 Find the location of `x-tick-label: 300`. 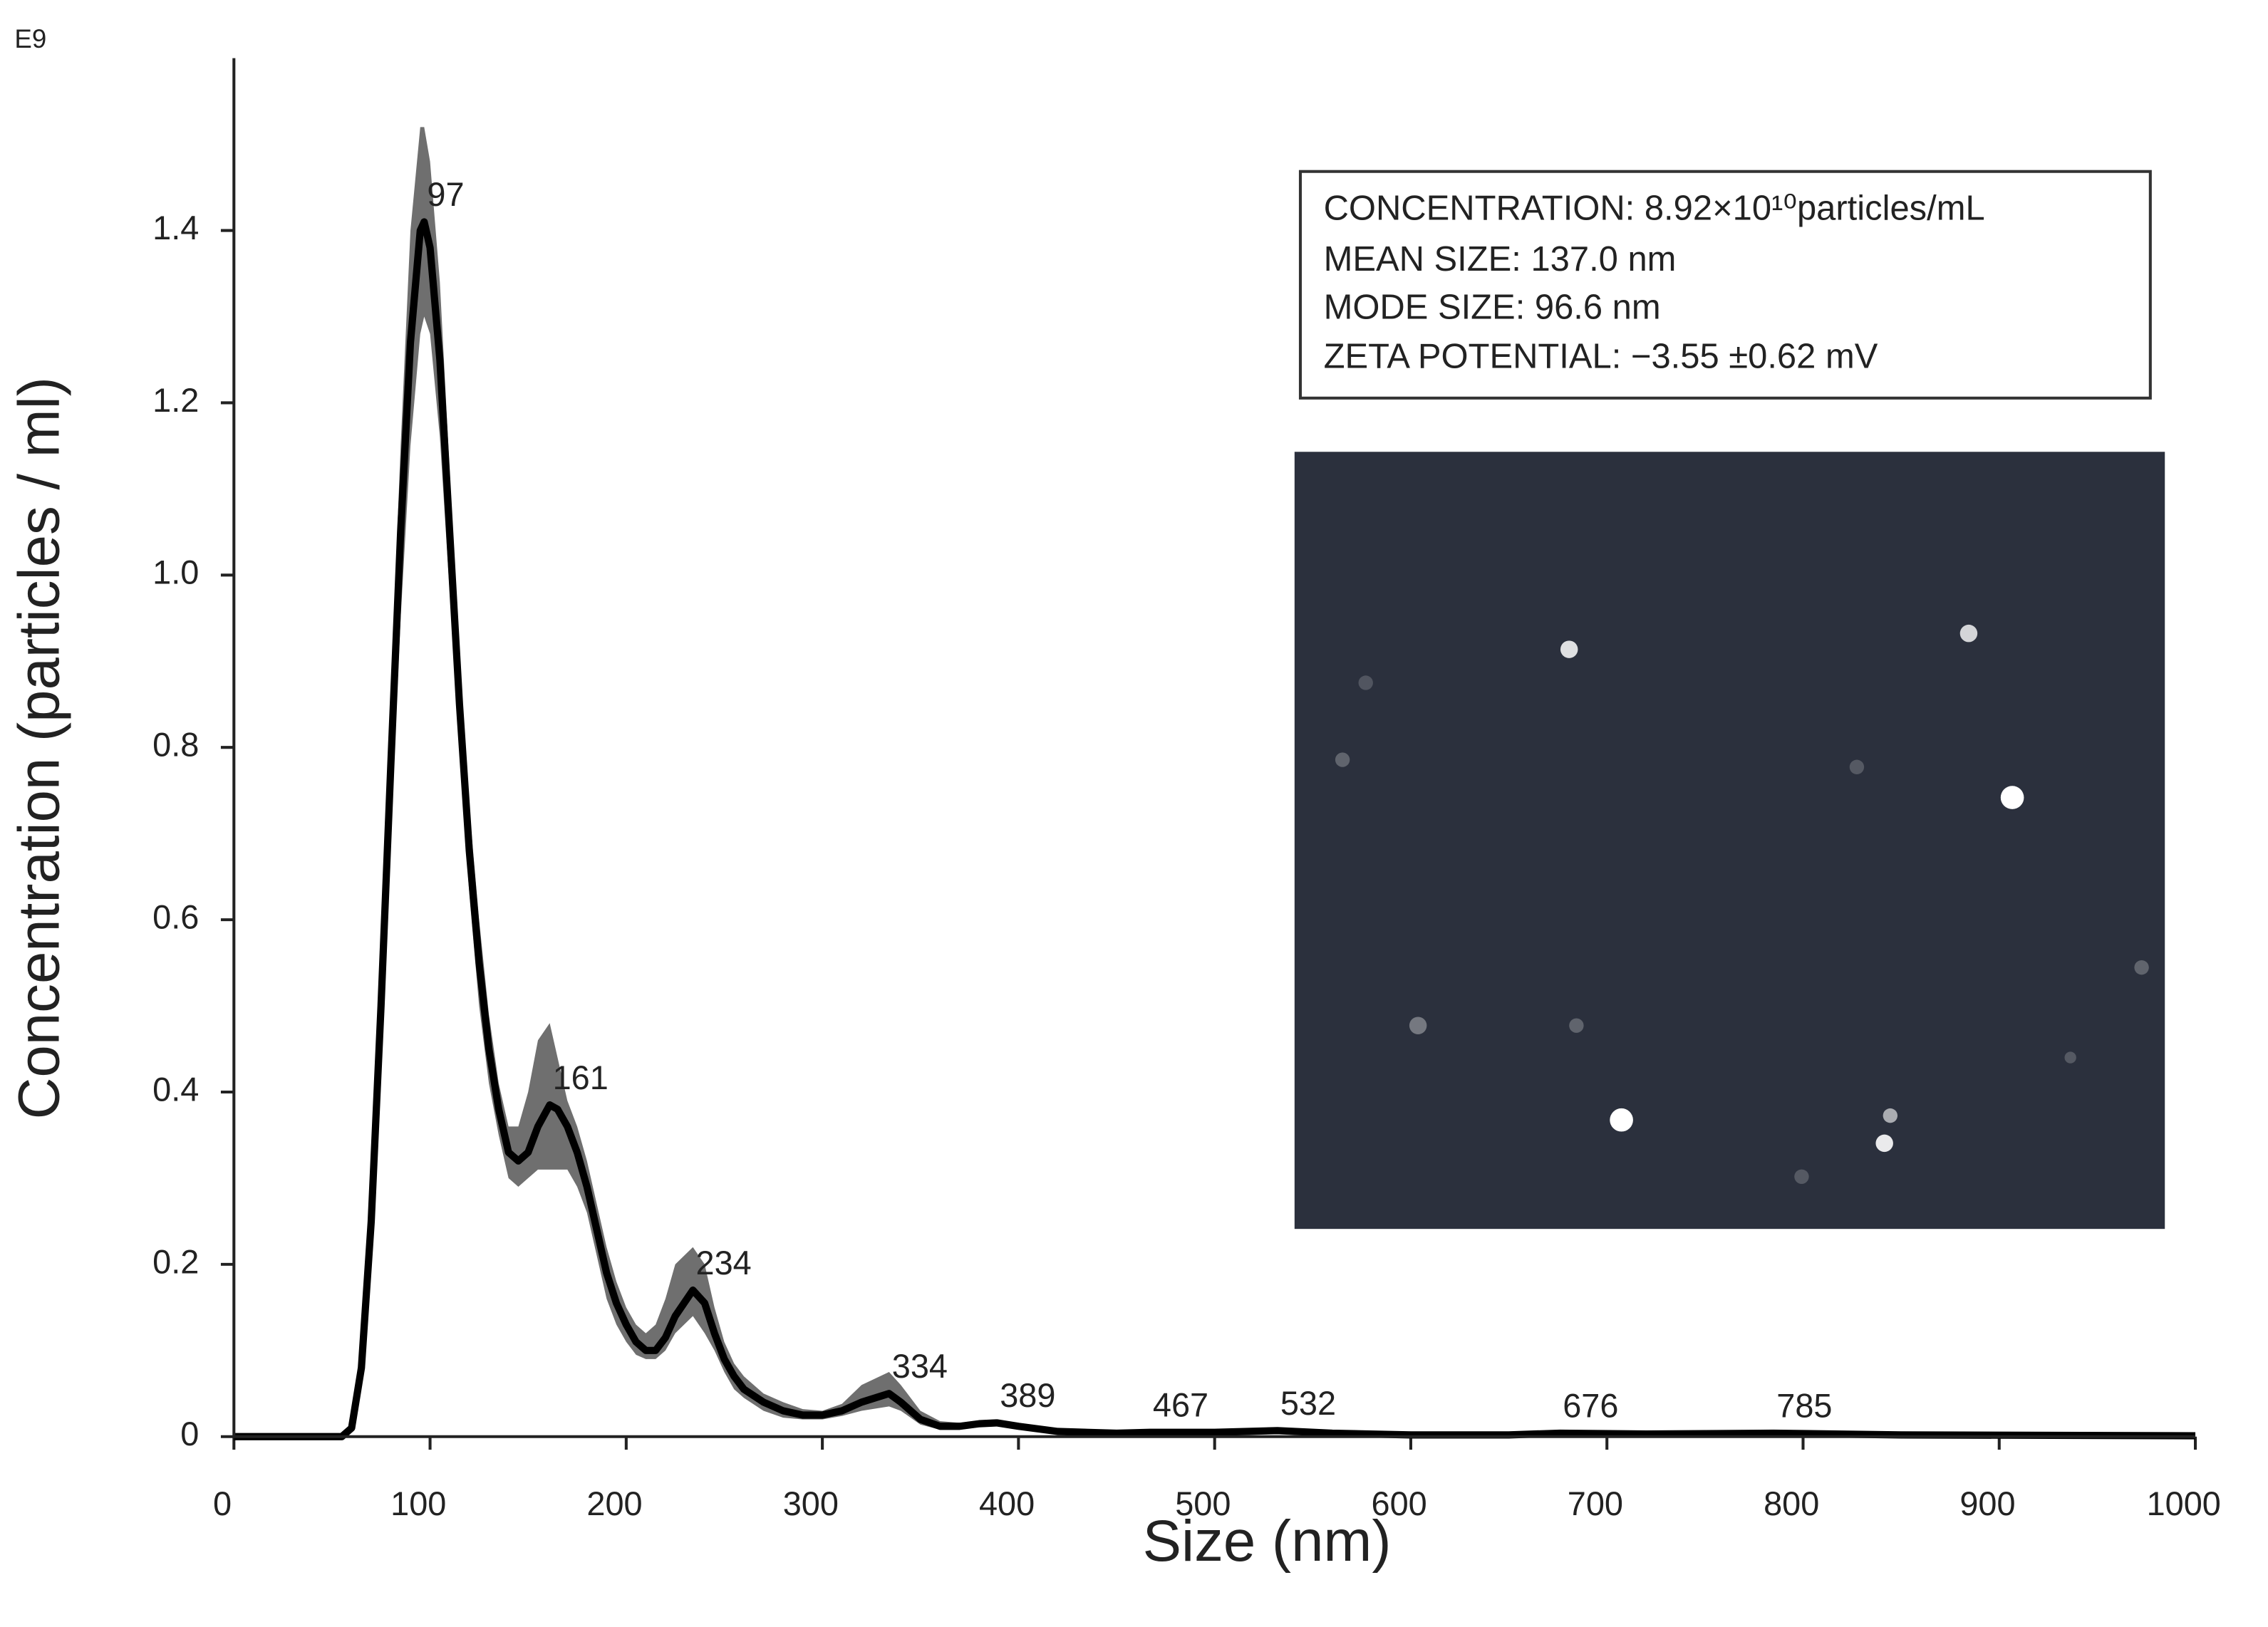

x-tick-label: 300 is located at coordinates (811, 1503).